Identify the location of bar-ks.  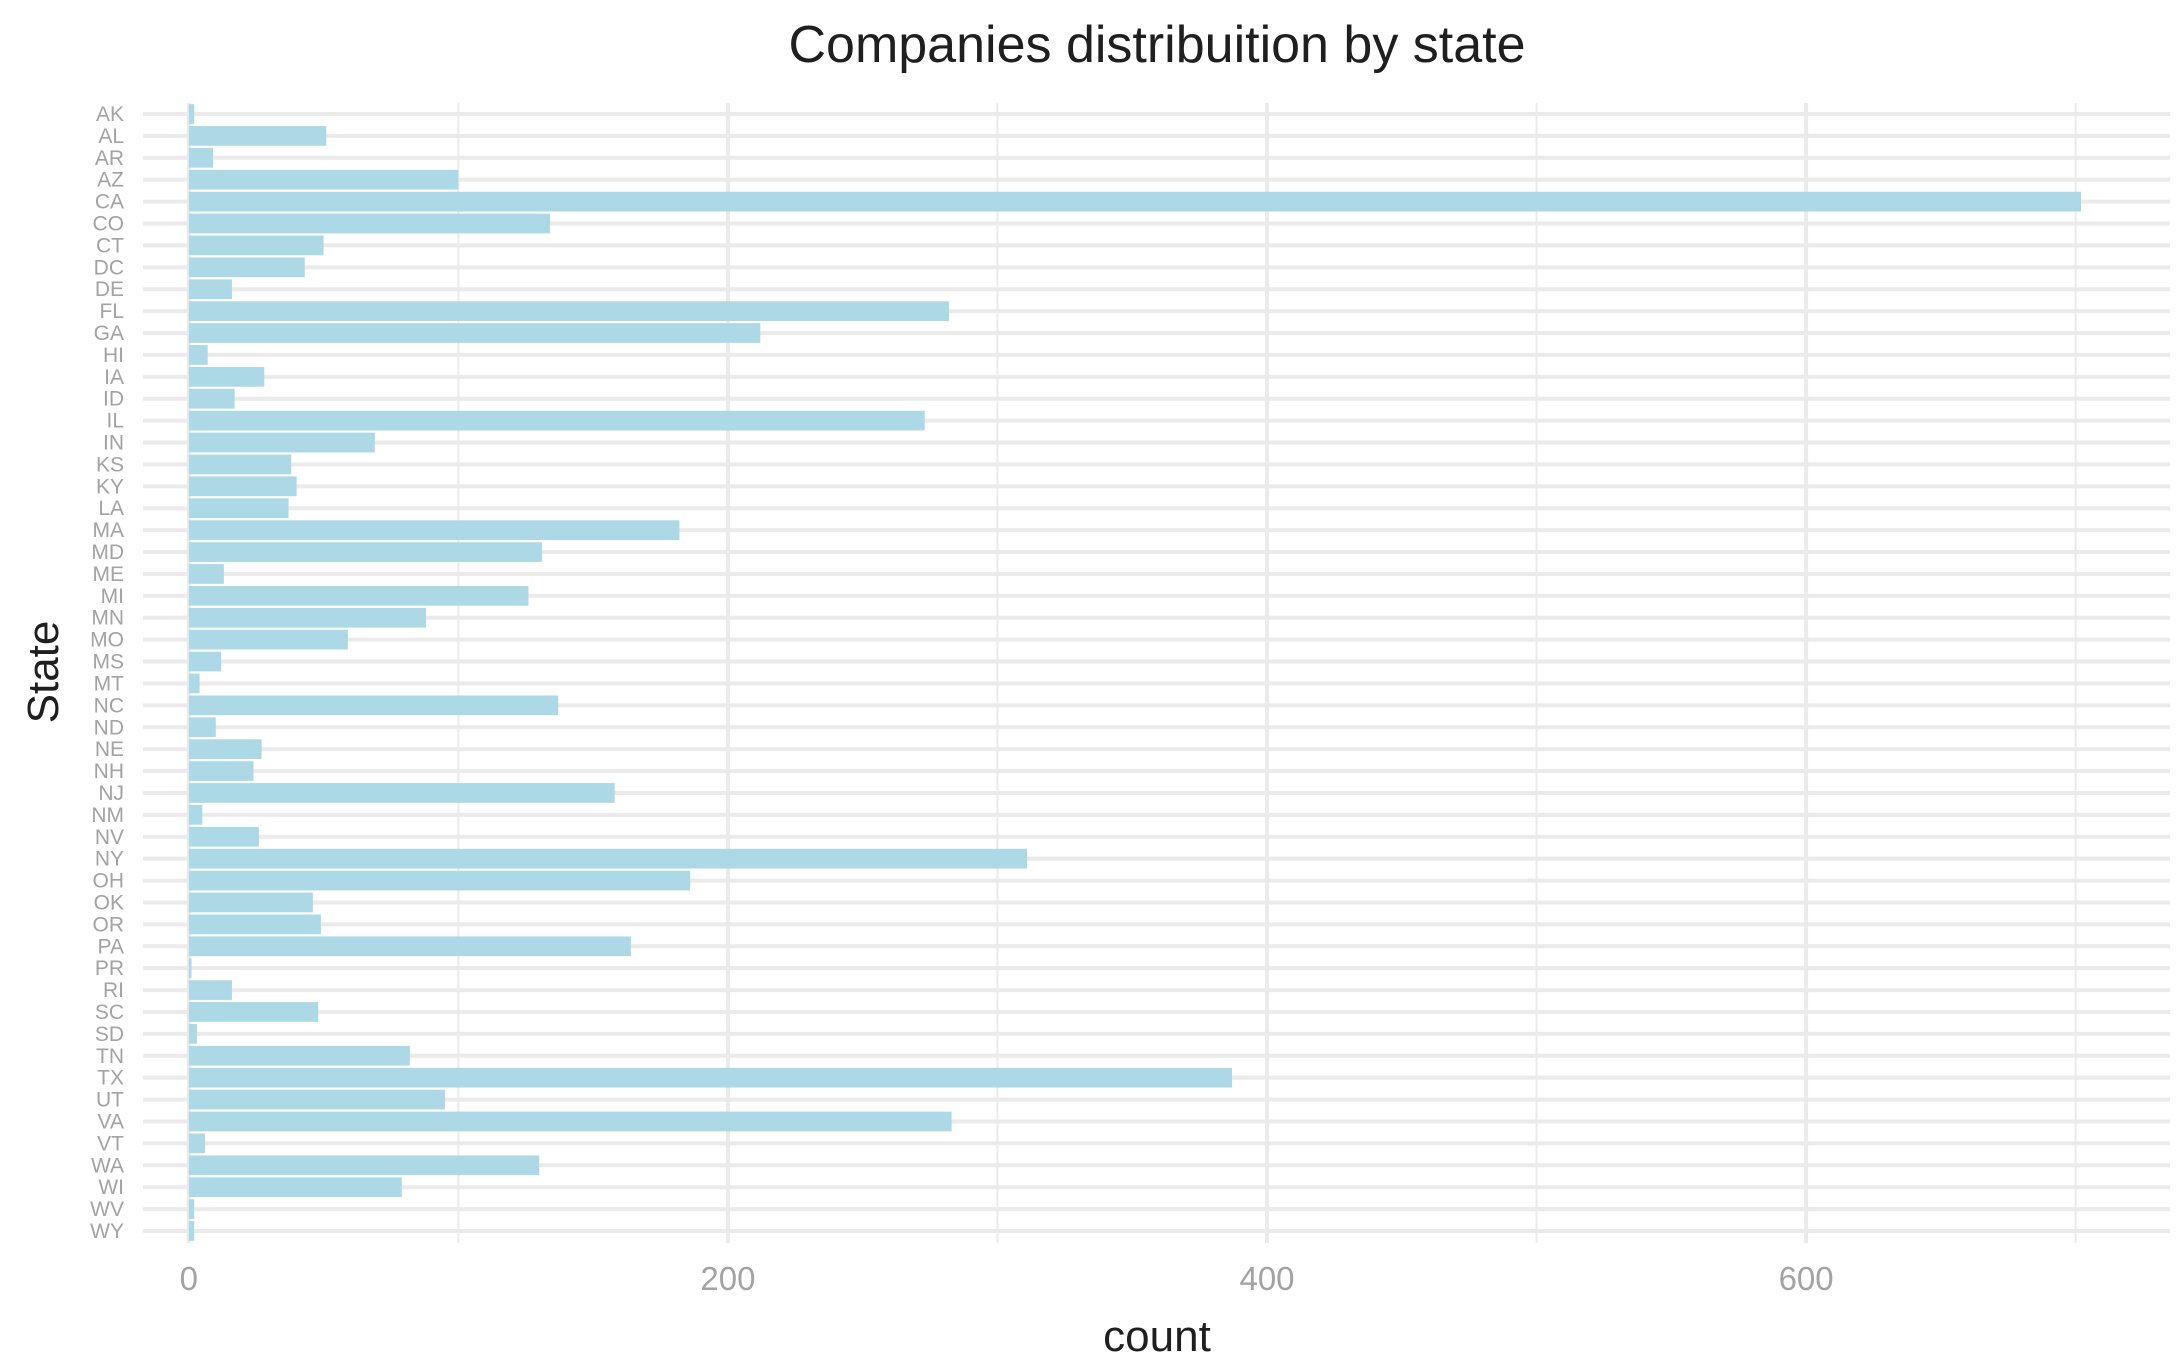
(240, 464).